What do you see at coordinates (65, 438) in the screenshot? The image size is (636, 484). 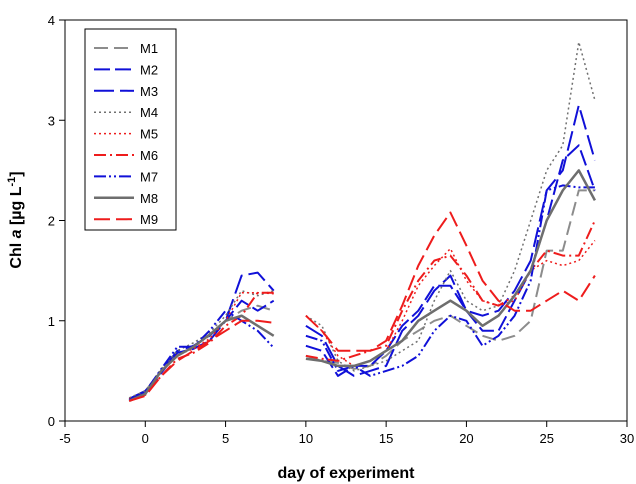 I see `x-tick-label-0: -5` at bounding box center [65, 438].